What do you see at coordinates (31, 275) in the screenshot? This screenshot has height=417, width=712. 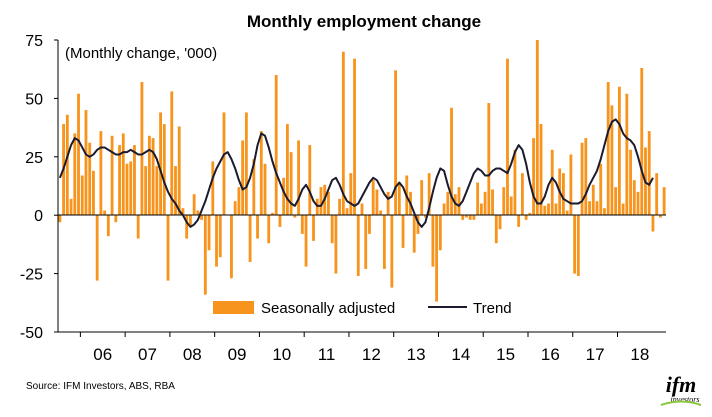 I see `y-tick-label: -25` at bounding box center [31, 275].